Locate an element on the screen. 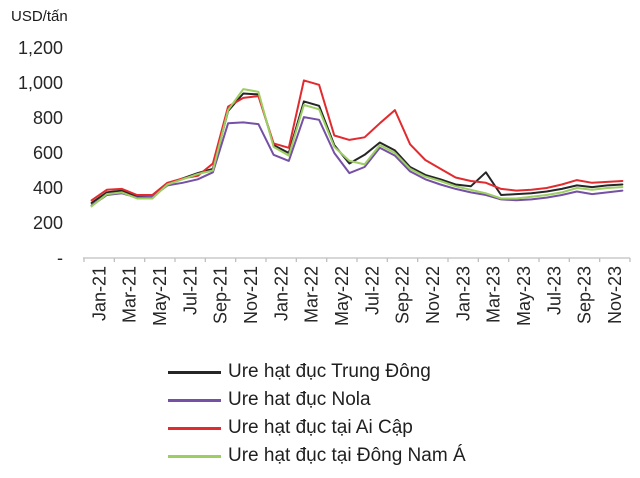 The height and width of the screenshot is (478, 640). x-tick-label: May-21 is located at coordinates (160, 296).